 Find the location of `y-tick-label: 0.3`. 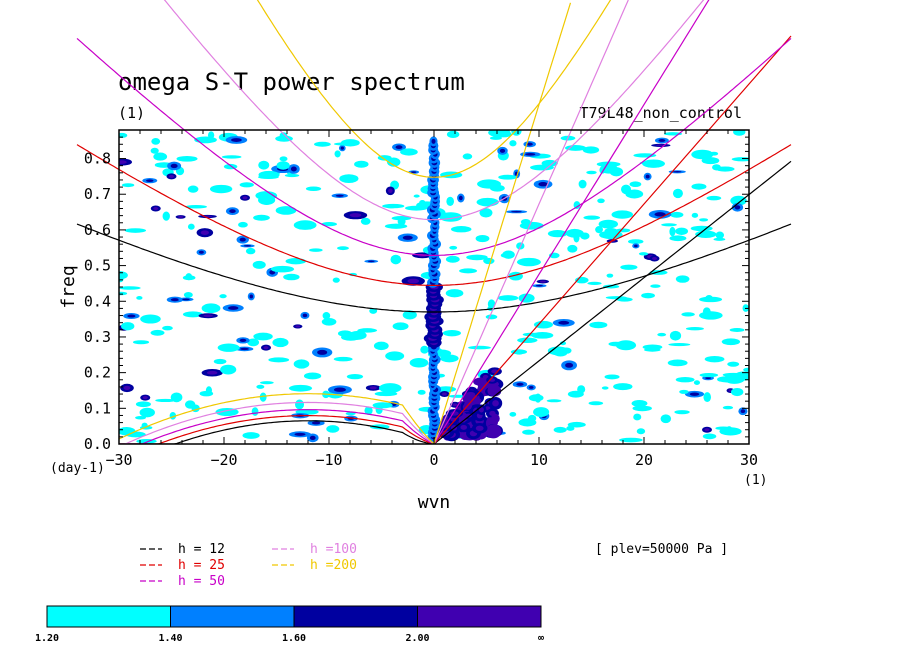

y-tick-label: 0.3 is located at coordinates (97, 337).